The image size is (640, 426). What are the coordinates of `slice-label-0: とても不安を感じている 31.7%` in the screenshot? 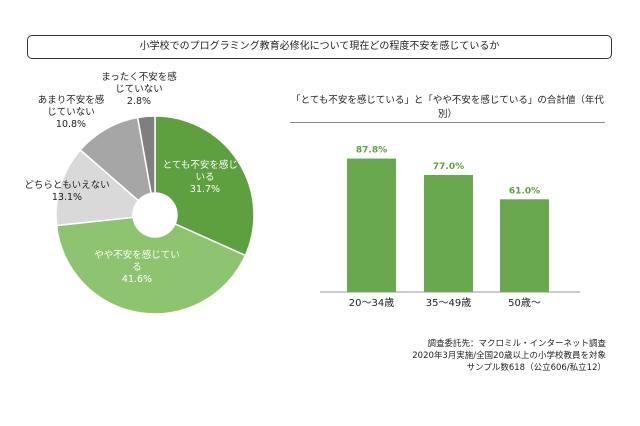 It's located at (205, 177).